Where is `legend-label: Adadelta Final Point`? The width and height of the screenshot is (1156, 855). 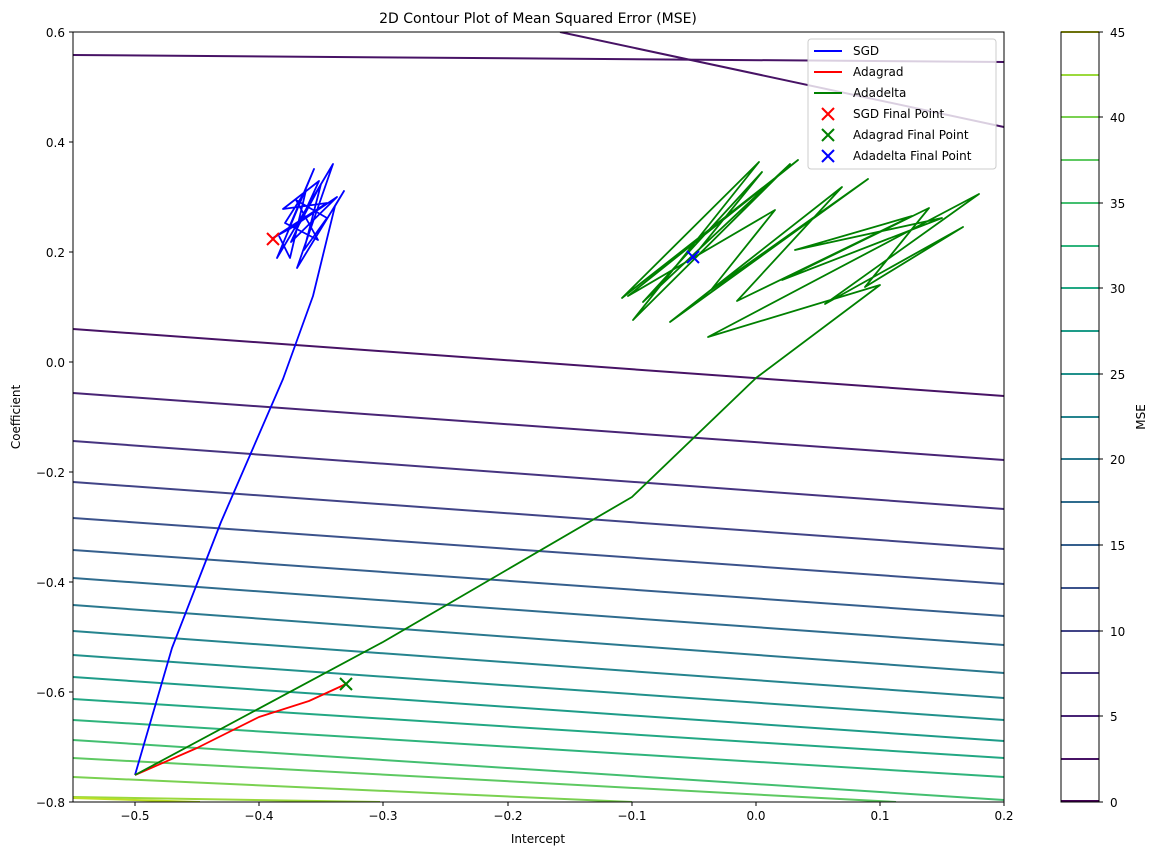
legend-label: Adadelta Final Point is located at coordinates (912, 156).